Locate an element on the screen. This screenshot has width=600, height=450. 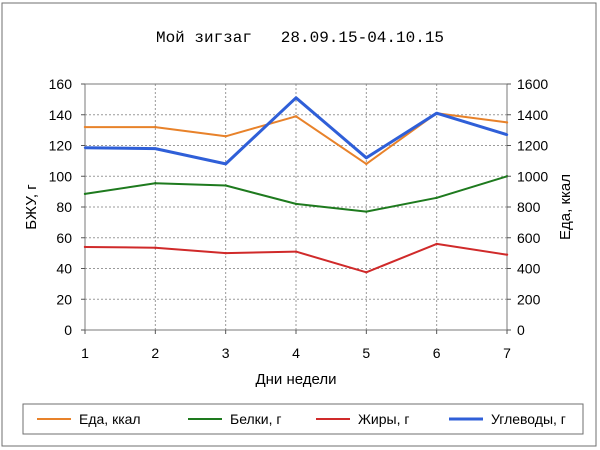
legend-box is located at coordinates (303, 419).